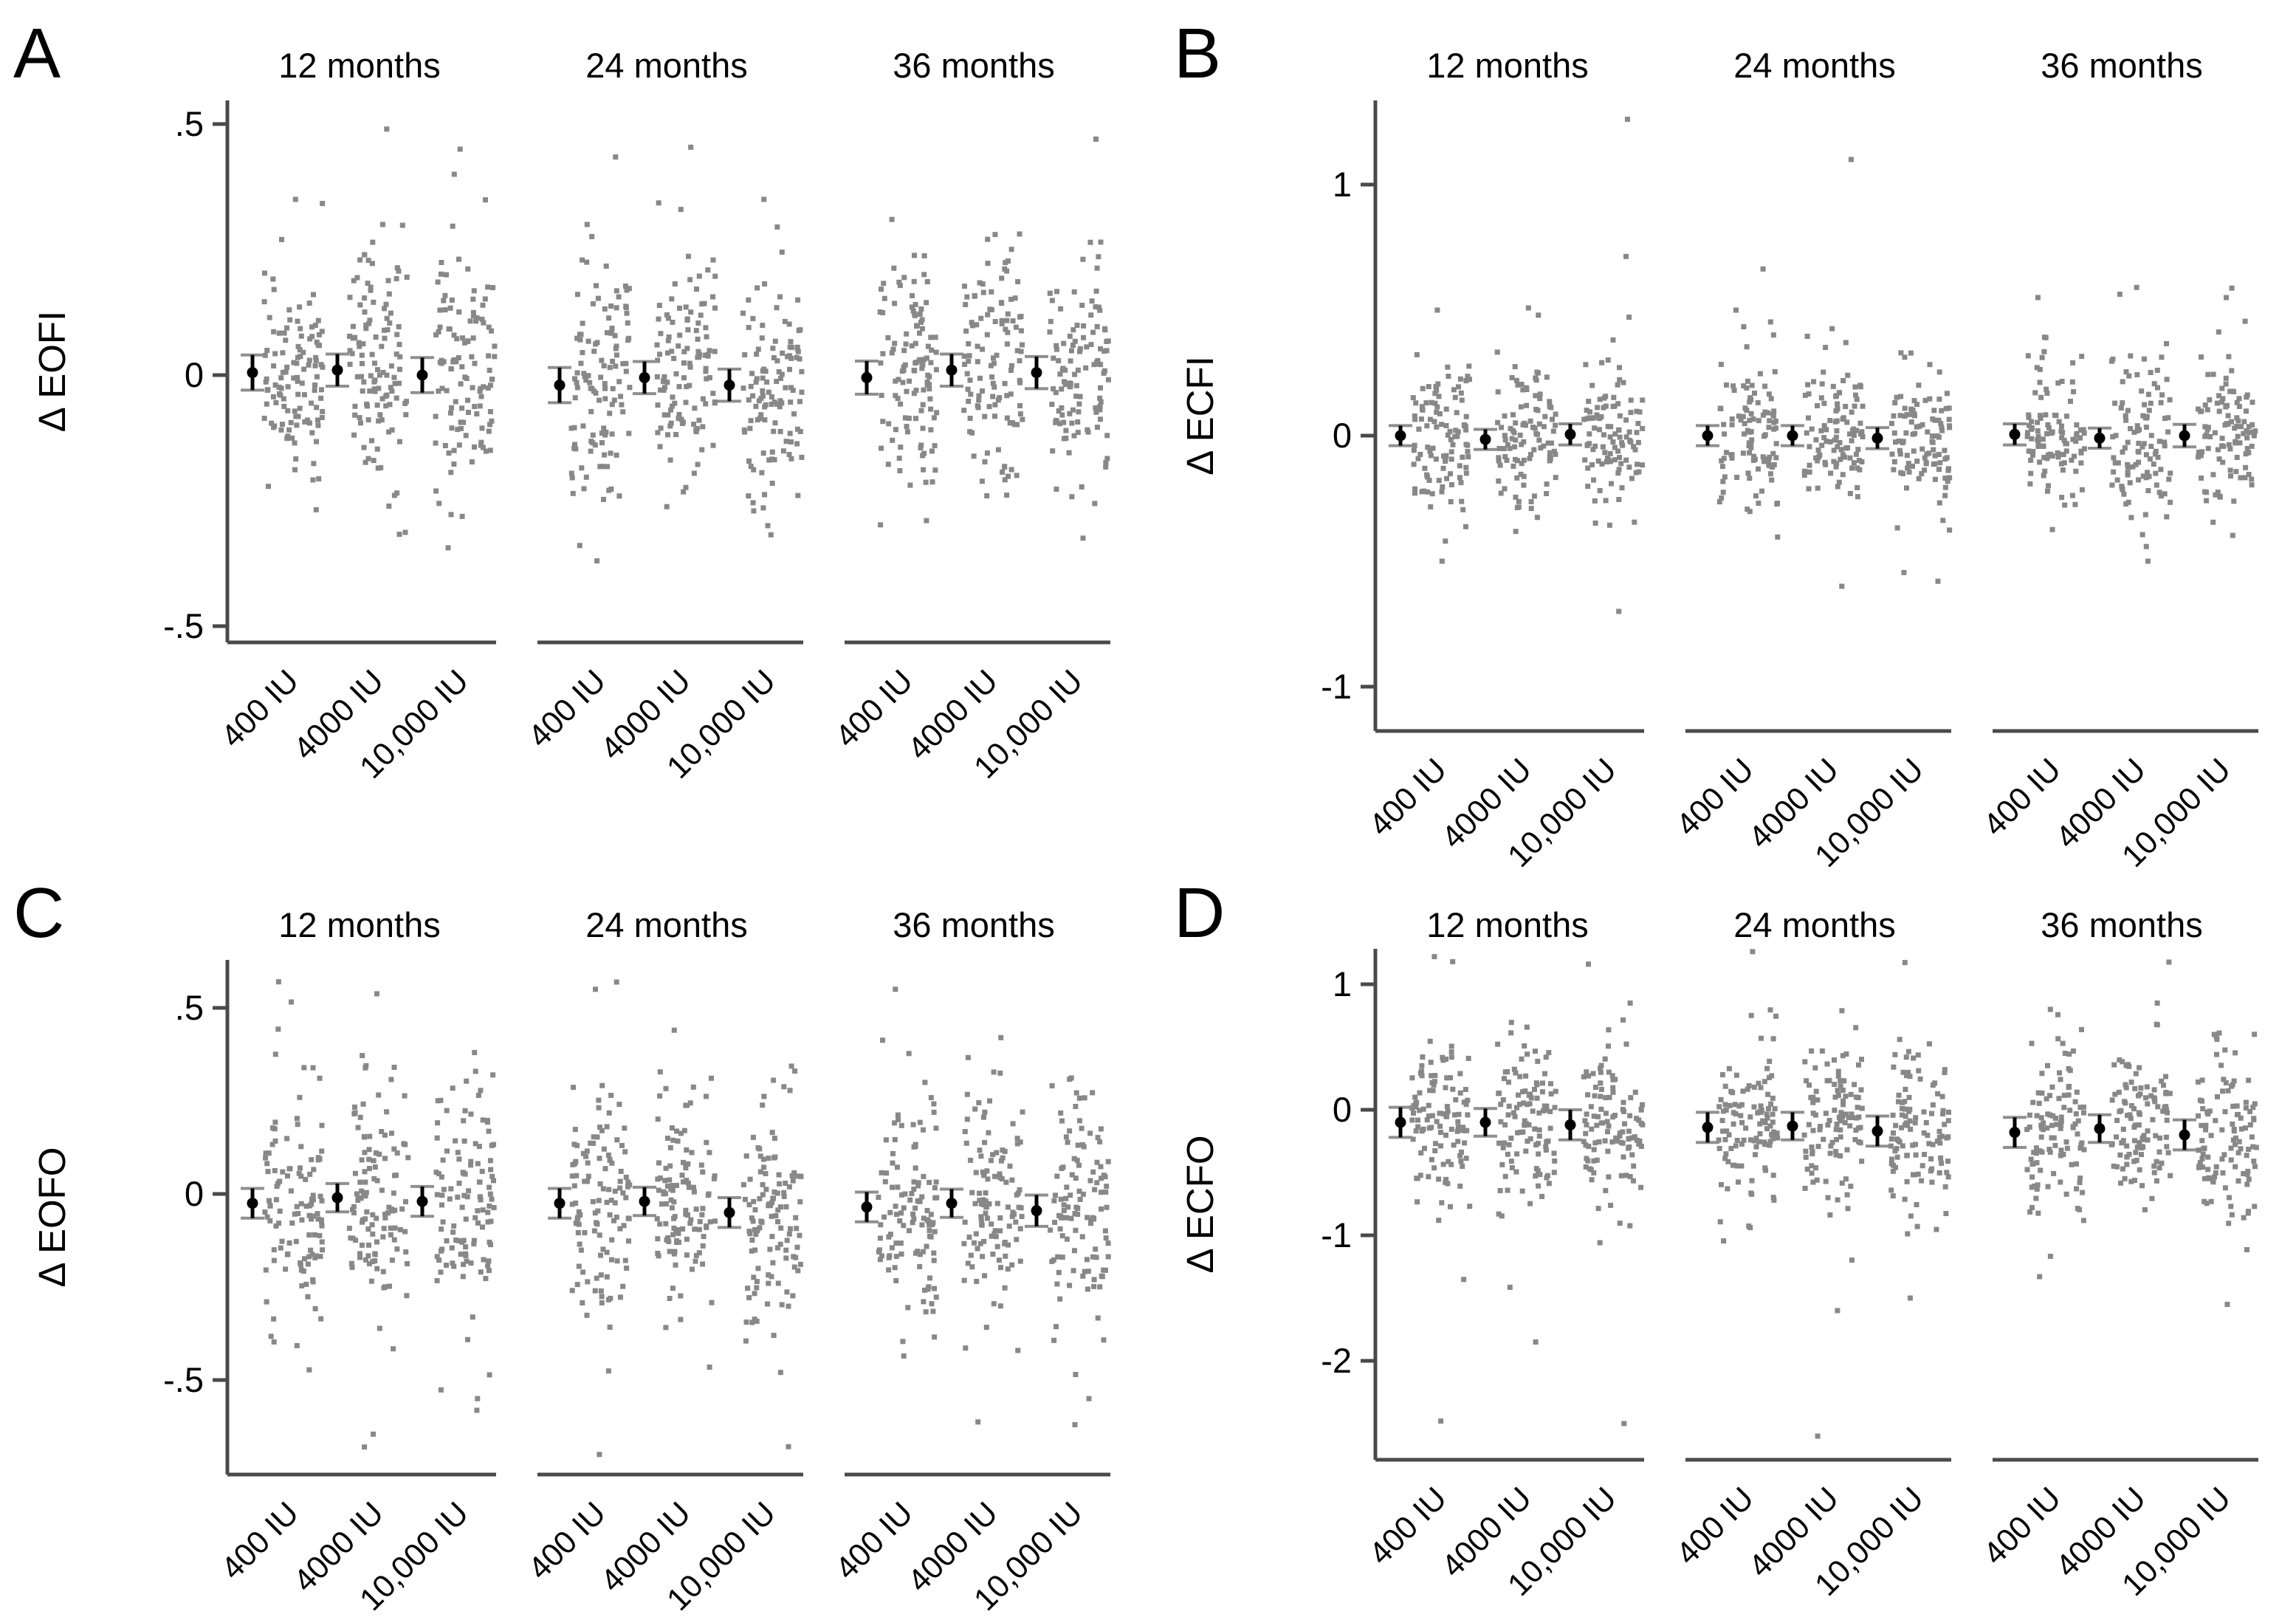 The width and height of the screenshot is (2296, 1620). What do you see at coordinates (1613, 1194) in the screenshot?
I see `scatter-cloud-D-12months-10000IU` at bounding box center [1613, 1194].